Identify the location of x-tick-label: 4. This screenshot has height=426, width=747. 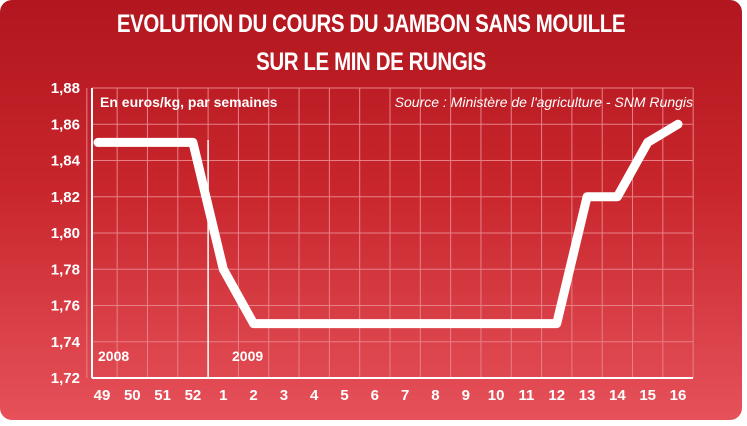
(314, 395).